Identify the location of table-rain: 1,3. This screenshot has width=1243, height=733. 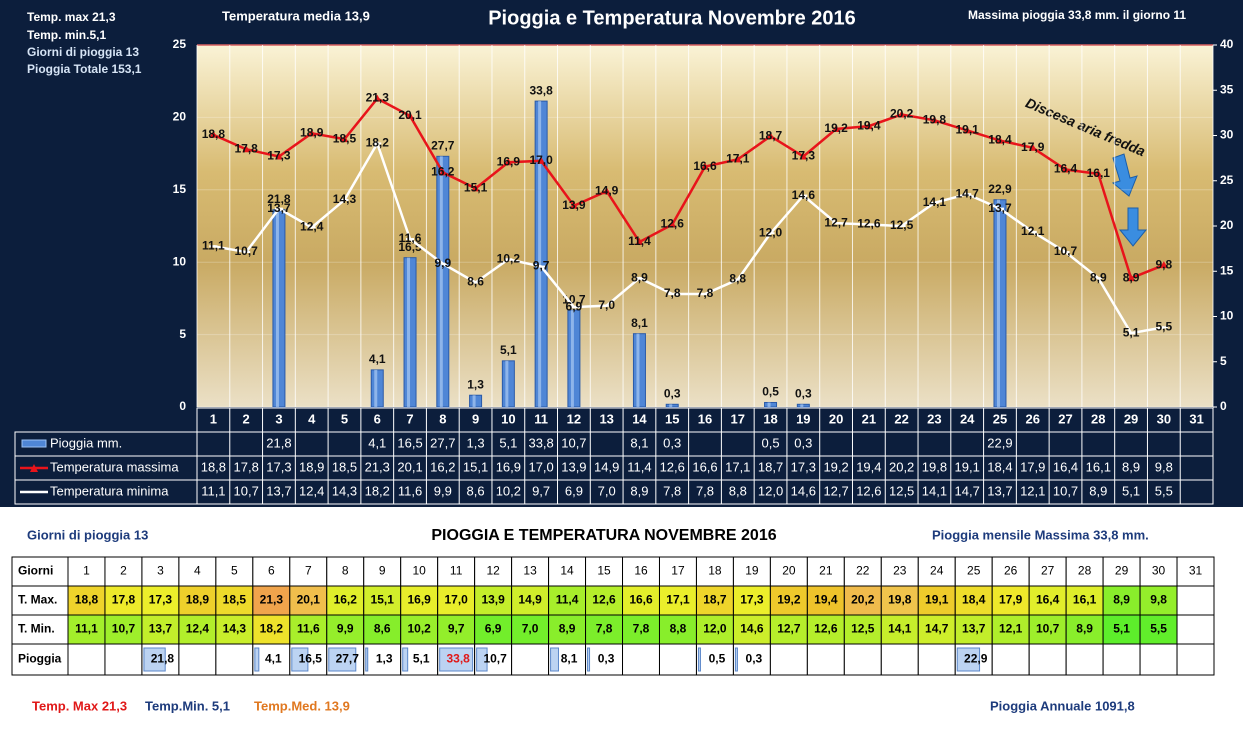
(384, 659).